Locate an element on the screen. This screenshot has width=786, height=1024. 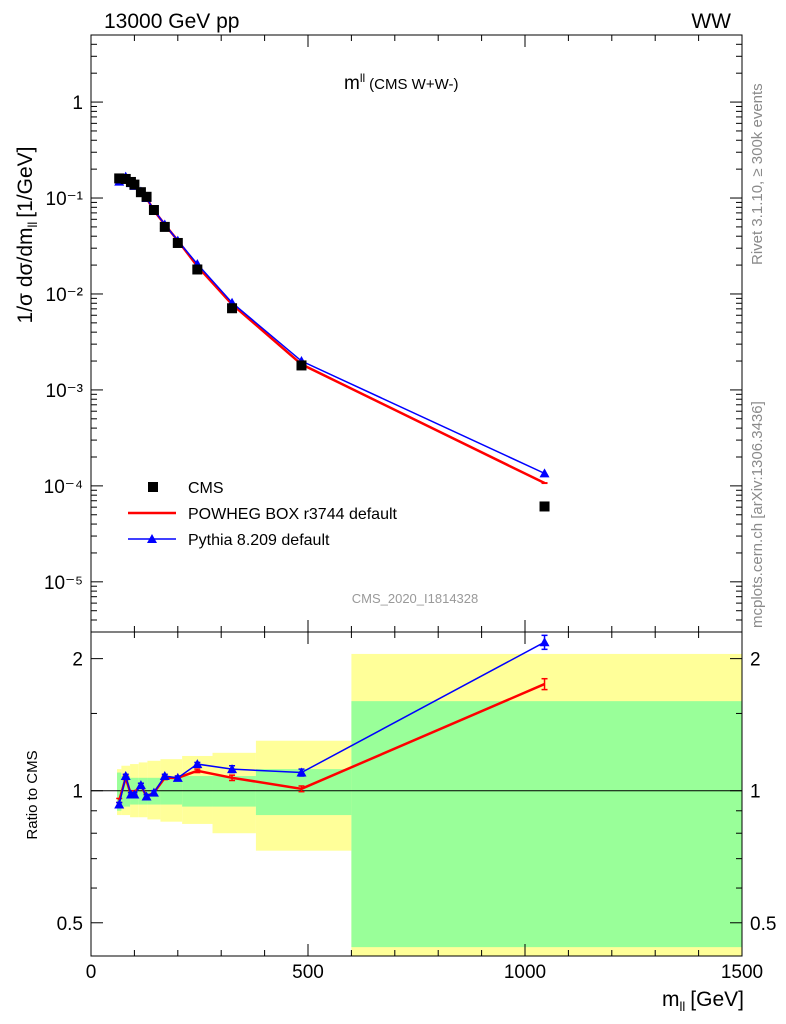
y-tick-label: 10⁻² is located at coordinates (65, 295).